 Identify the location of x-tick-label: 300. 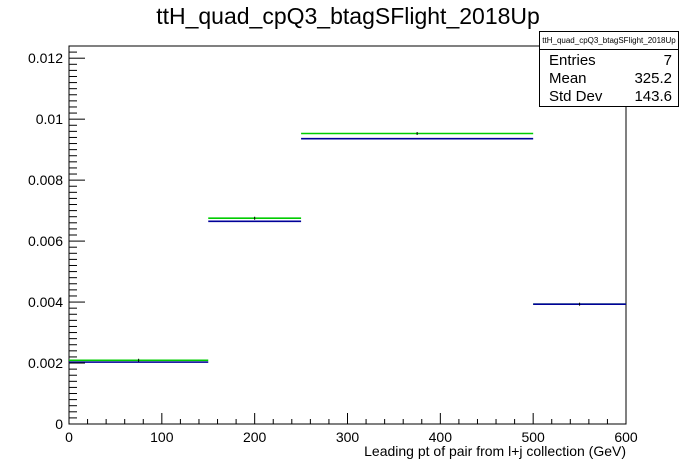
(348, 437).